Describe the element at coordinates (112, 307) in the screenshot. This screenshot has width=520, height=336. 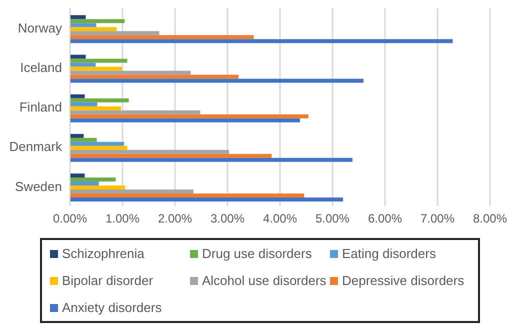
I see `legend-label: Anxiety disorders` at that location.